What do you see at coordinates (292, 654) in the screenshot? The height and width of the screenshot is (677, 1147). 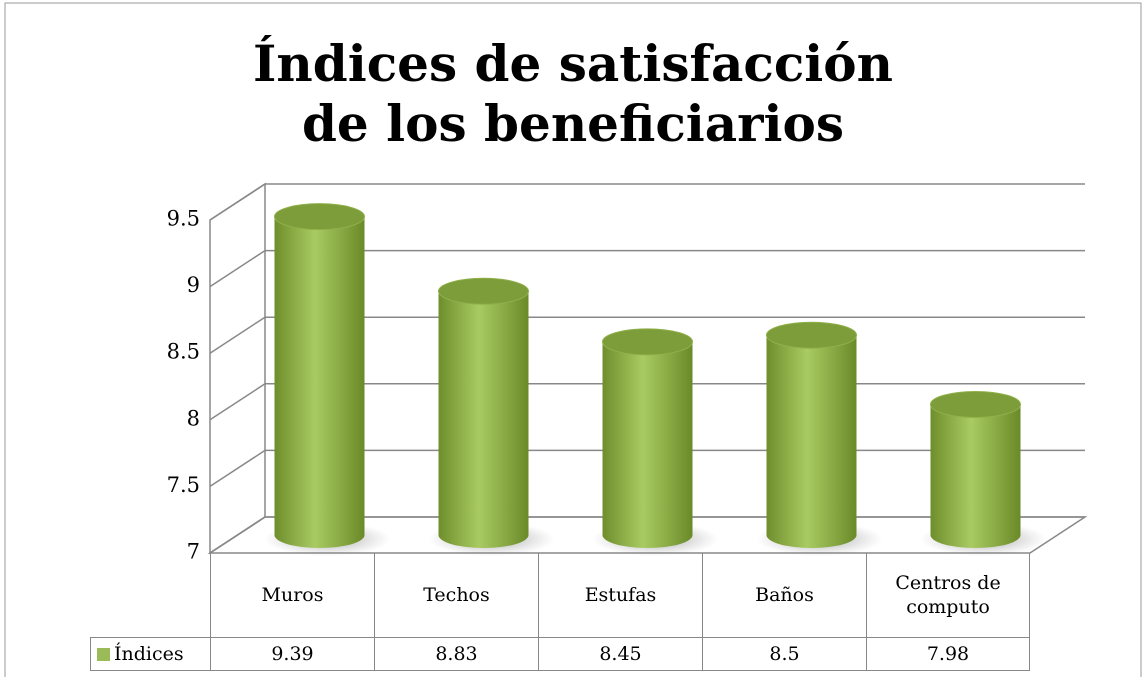 I see `data-table-value: 9.39` at bounding box center [292, 654].